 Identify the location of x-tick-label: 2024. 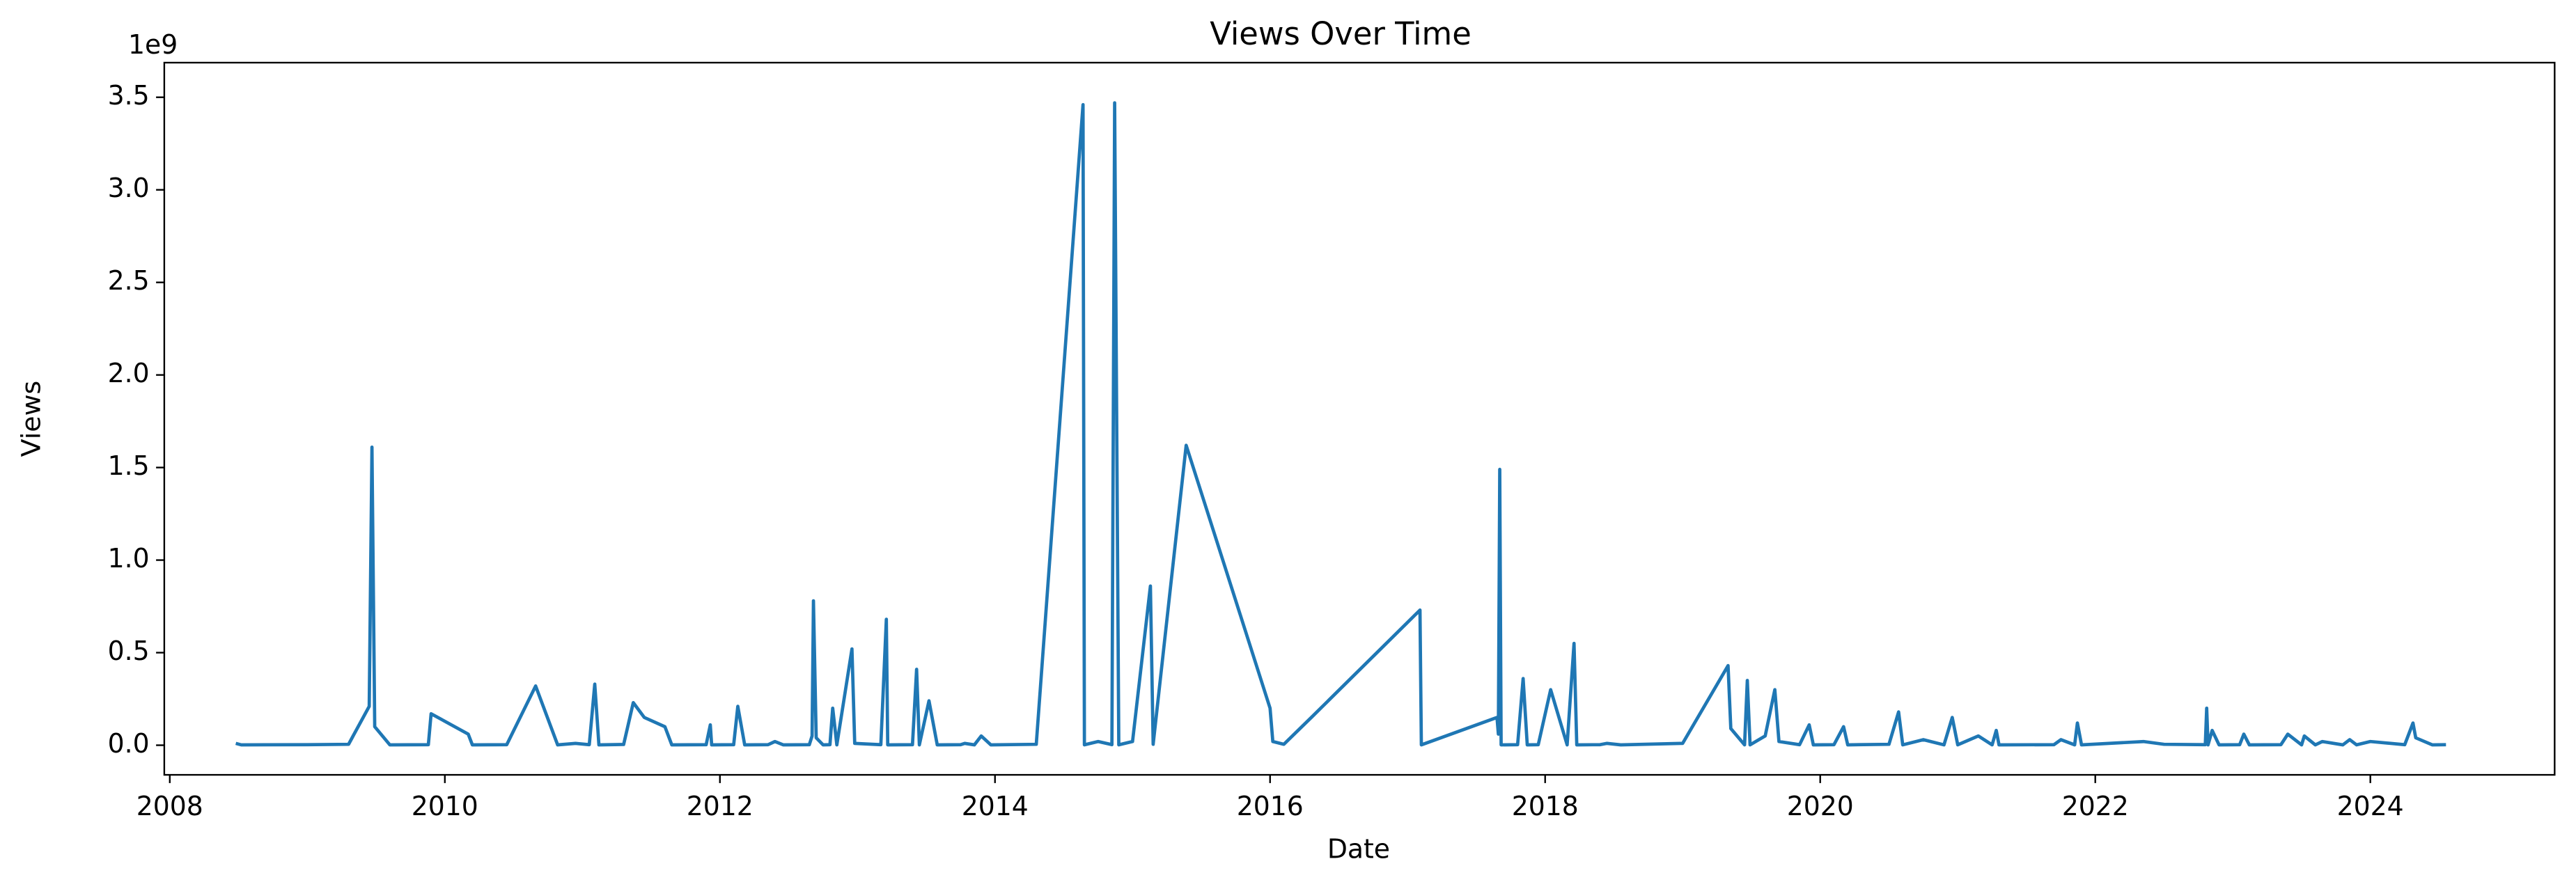
(2370, 806).